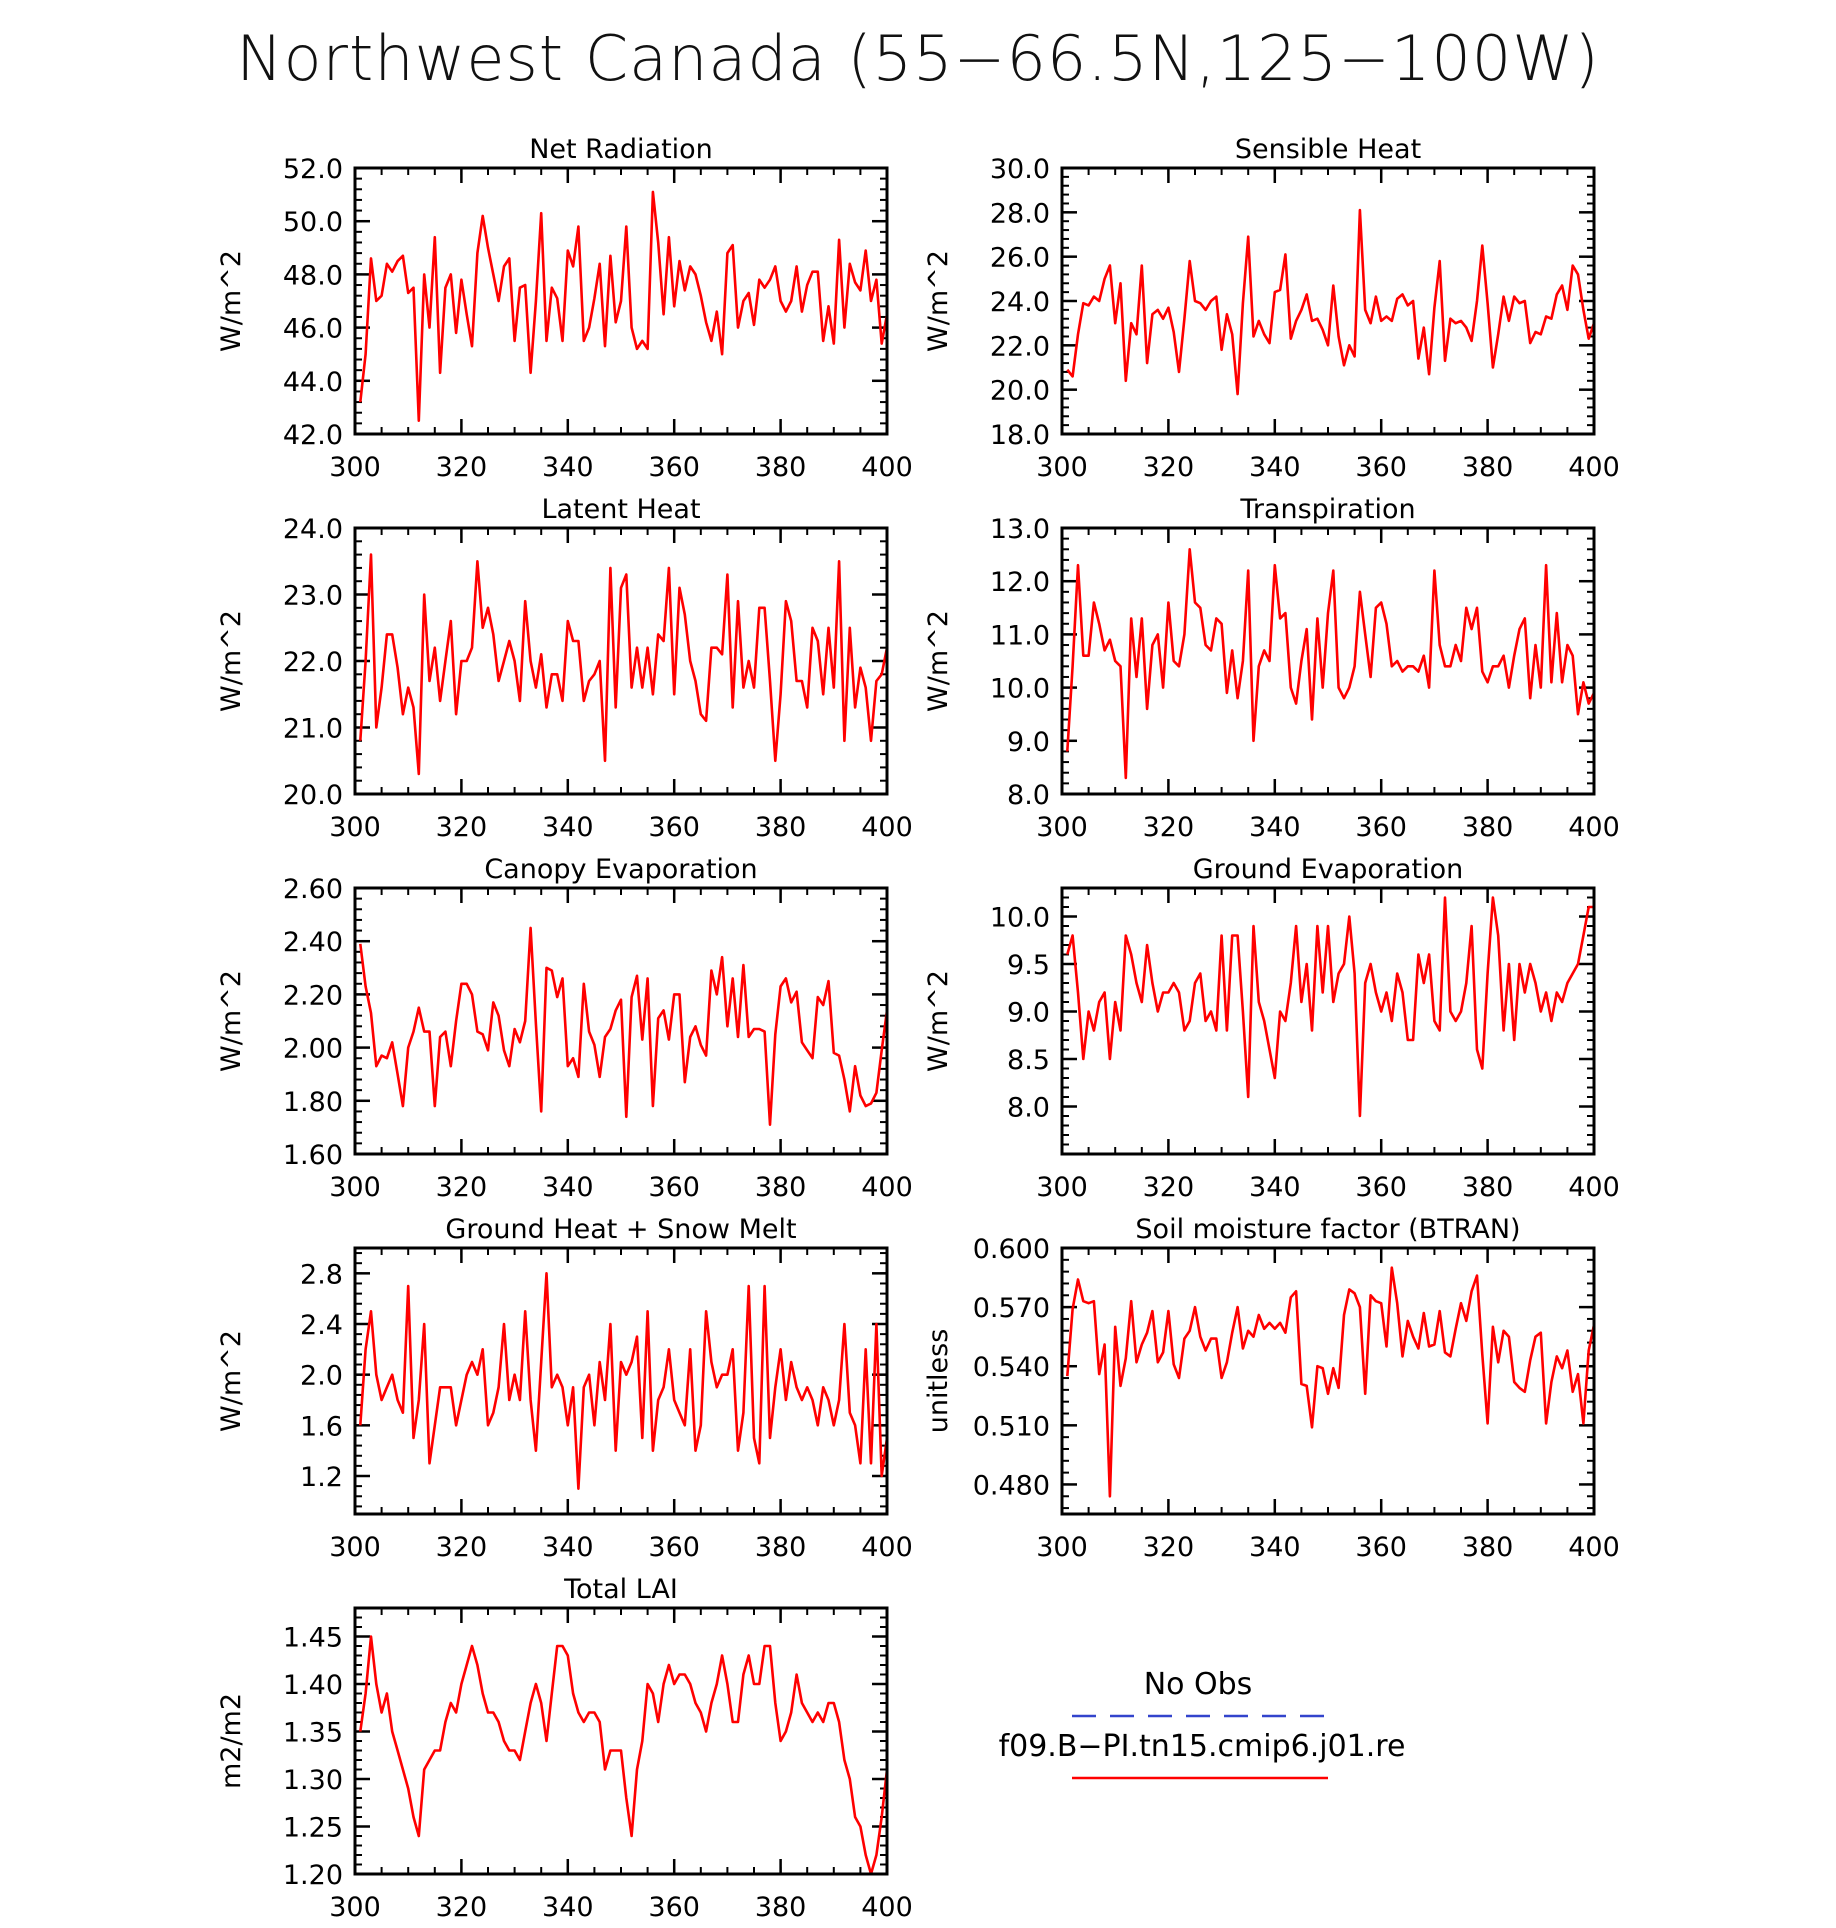 Image resolution: width=1836 pixels, height=1928 pixels. What do you see at coordinates (313, 275) in the screenshot?
I see `y-tick-label: 48.0` at bounding box center [313, 275].